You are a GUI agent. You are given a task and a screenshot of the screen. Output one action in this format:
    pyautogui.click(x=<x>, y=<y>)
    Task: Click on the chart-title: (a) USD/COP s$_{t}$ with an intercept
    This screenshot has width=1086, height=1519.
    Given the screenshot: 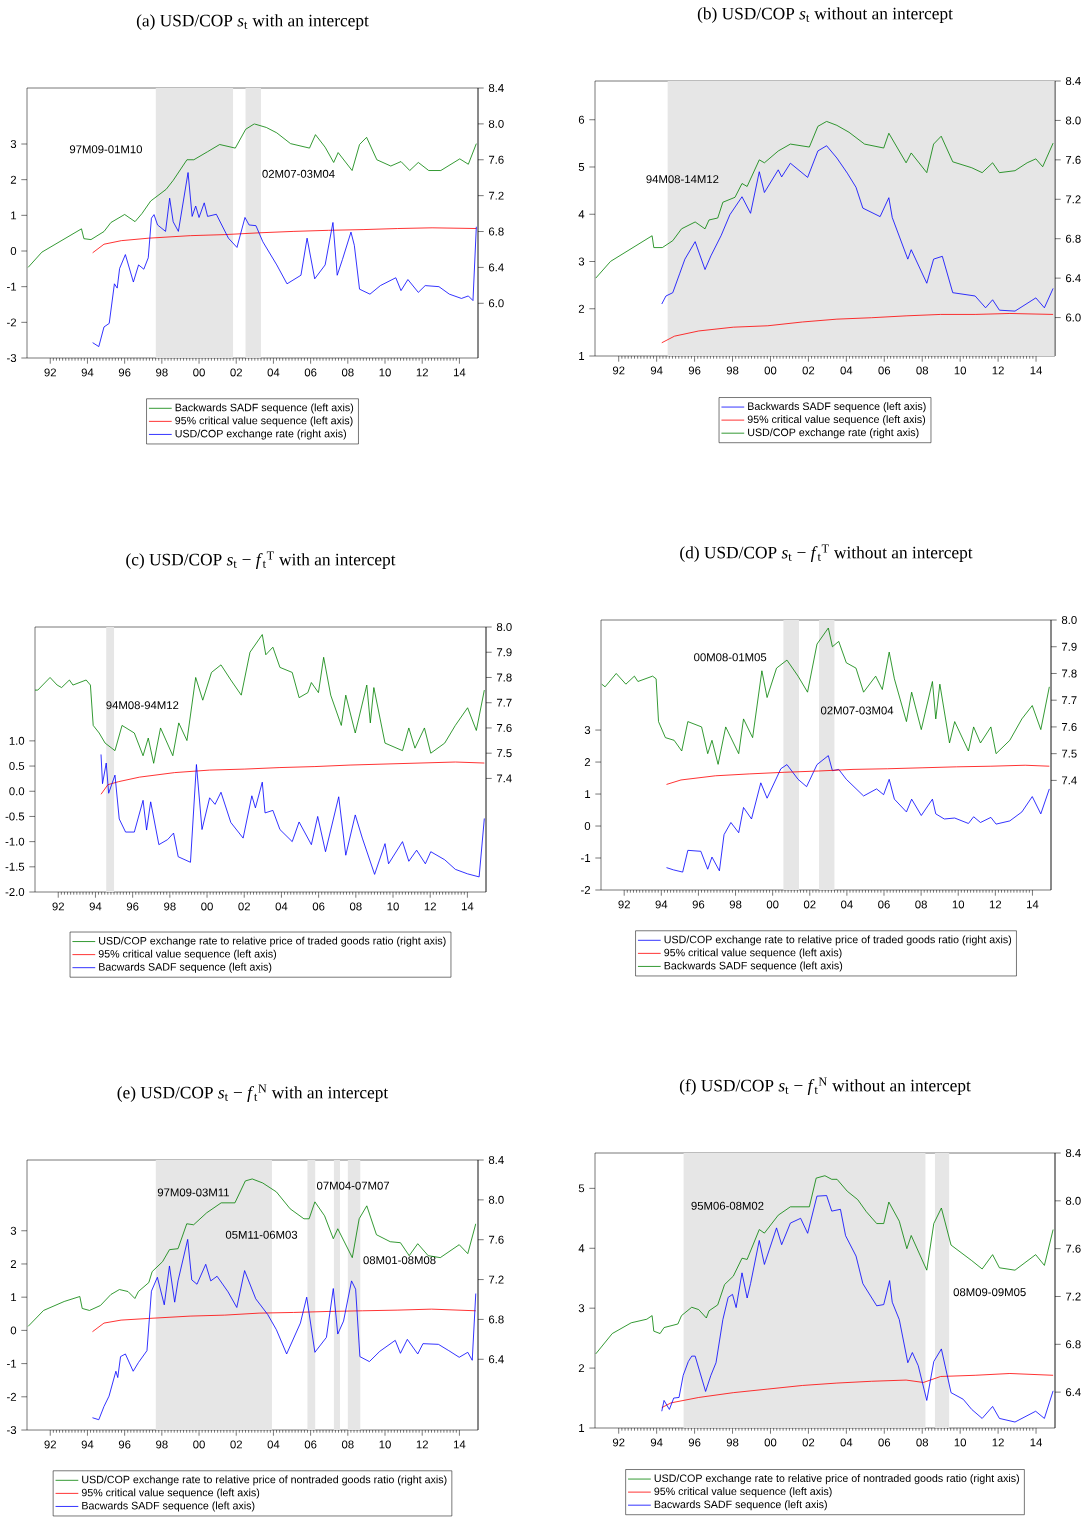 What is the action you would take?
    pyautogui.click(x=252, y=22)
    